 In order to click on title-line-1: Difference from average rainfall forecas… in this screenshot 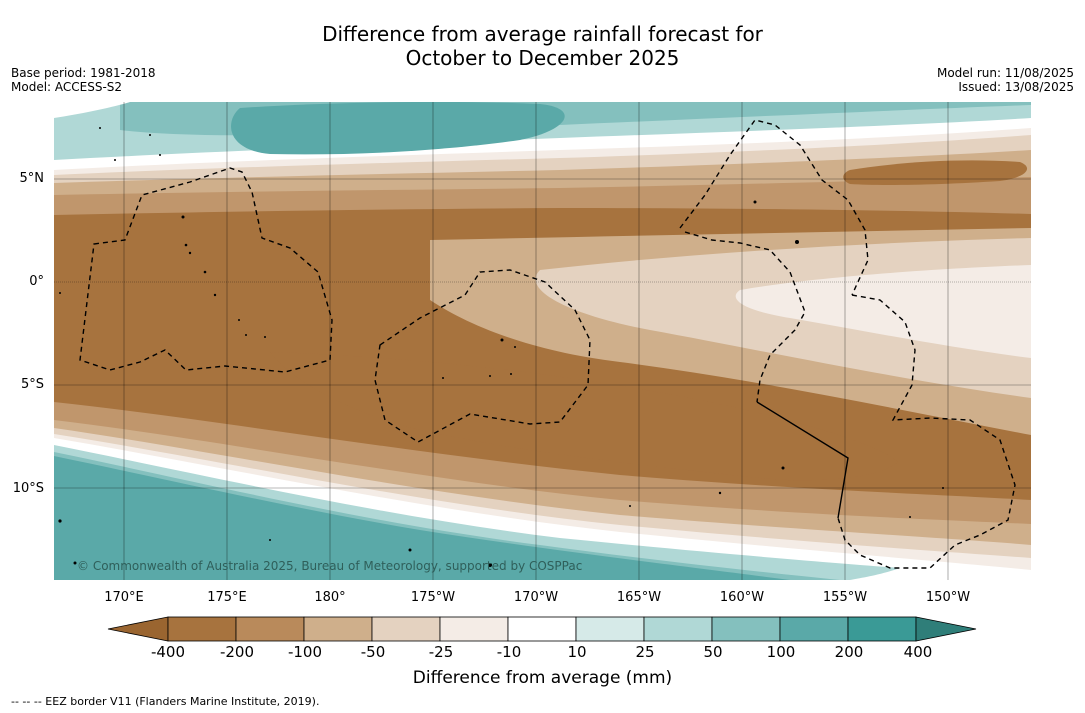, I will do `click(542, 34)`.